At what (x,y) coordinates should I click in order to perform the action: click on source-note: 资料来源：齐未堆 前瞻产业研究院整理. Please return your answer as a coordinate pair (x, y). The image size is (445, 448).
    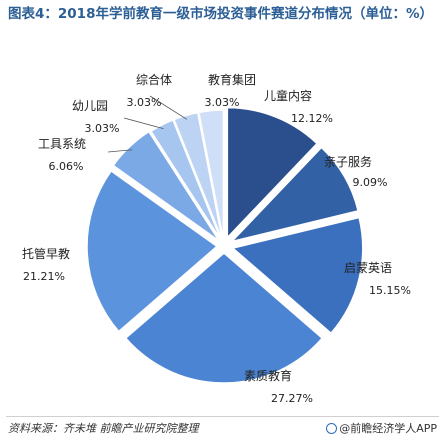
    Looking at the image, I should click on (103, 428).